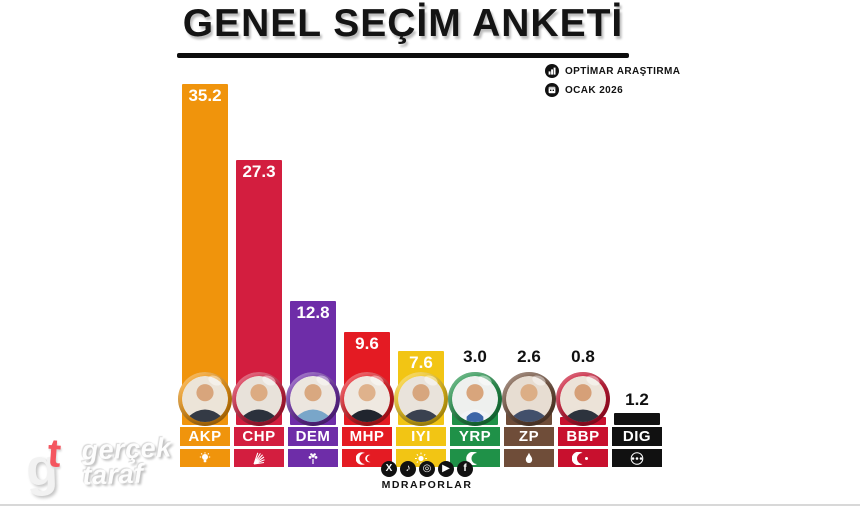 Image resolution: width=860 pixels, height=506 pixels. What do you see at coordinates (594, 90) in the screenshot?
I see `date-label: OCAK 2026` at bounding box center [594, 90].